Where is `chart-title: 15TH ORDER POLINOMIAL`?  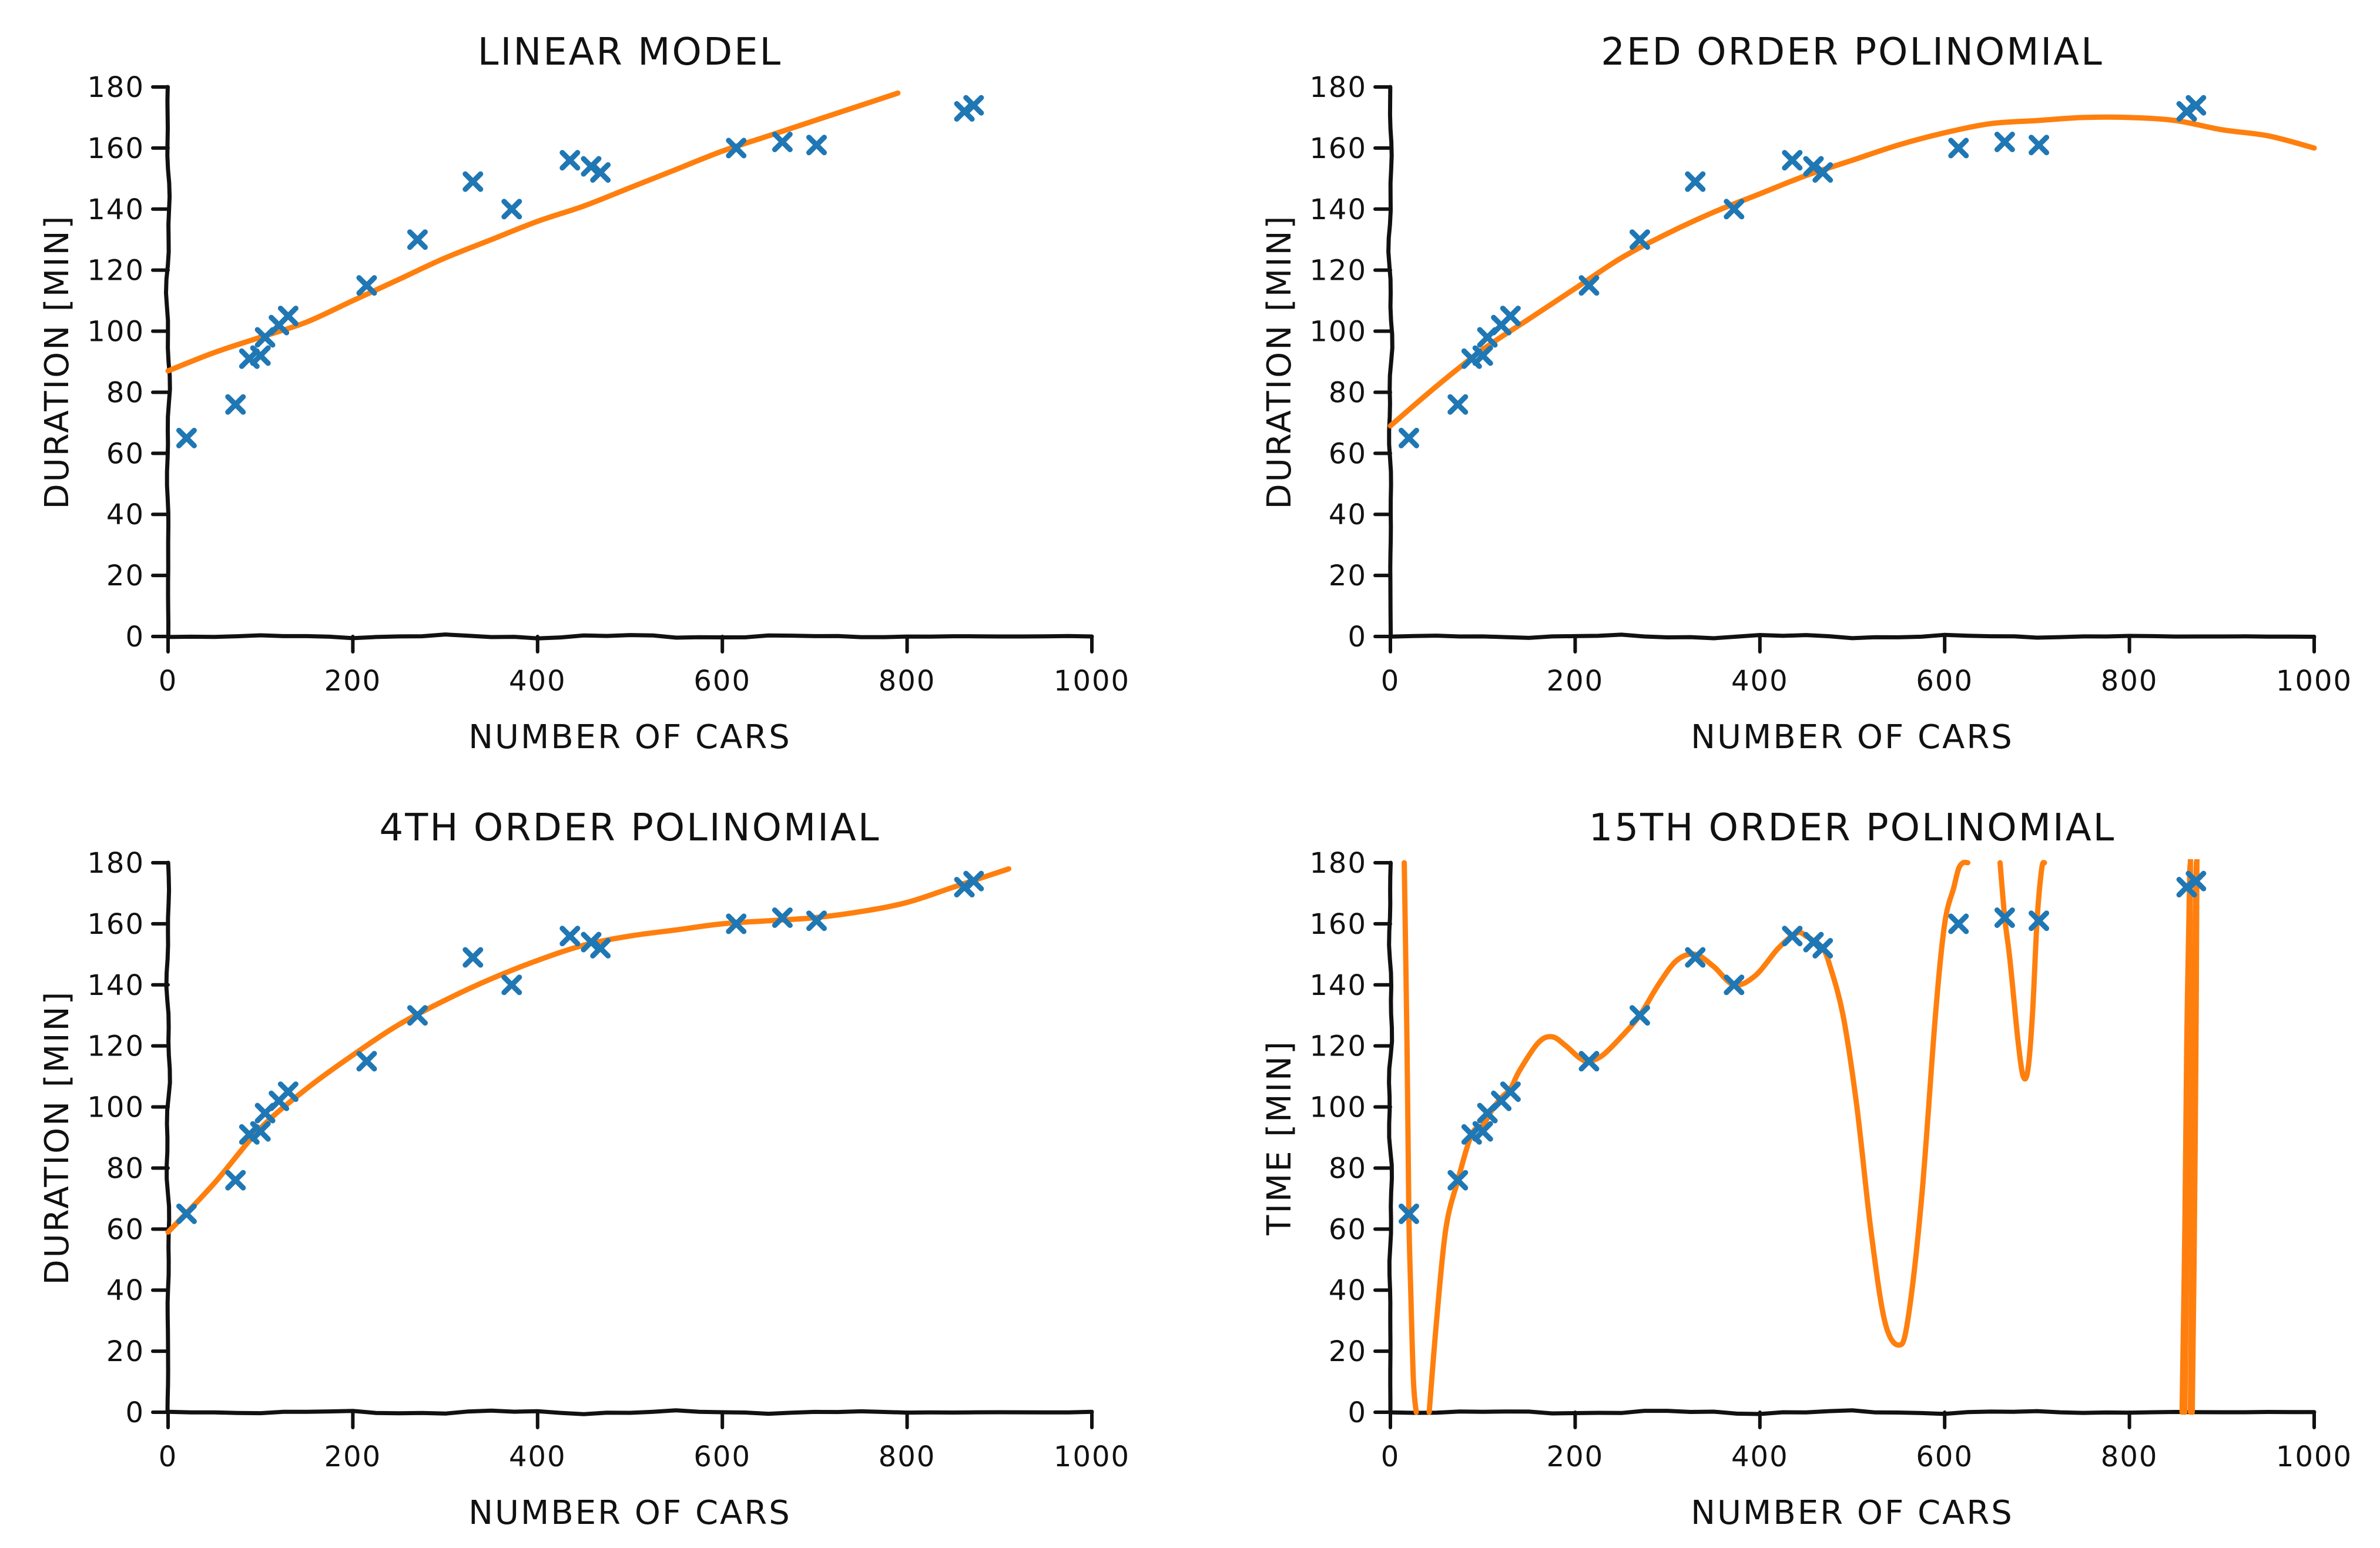
chart-title: 15TH ORDER POLINOMIAL is located at coordinates (1852, 828).